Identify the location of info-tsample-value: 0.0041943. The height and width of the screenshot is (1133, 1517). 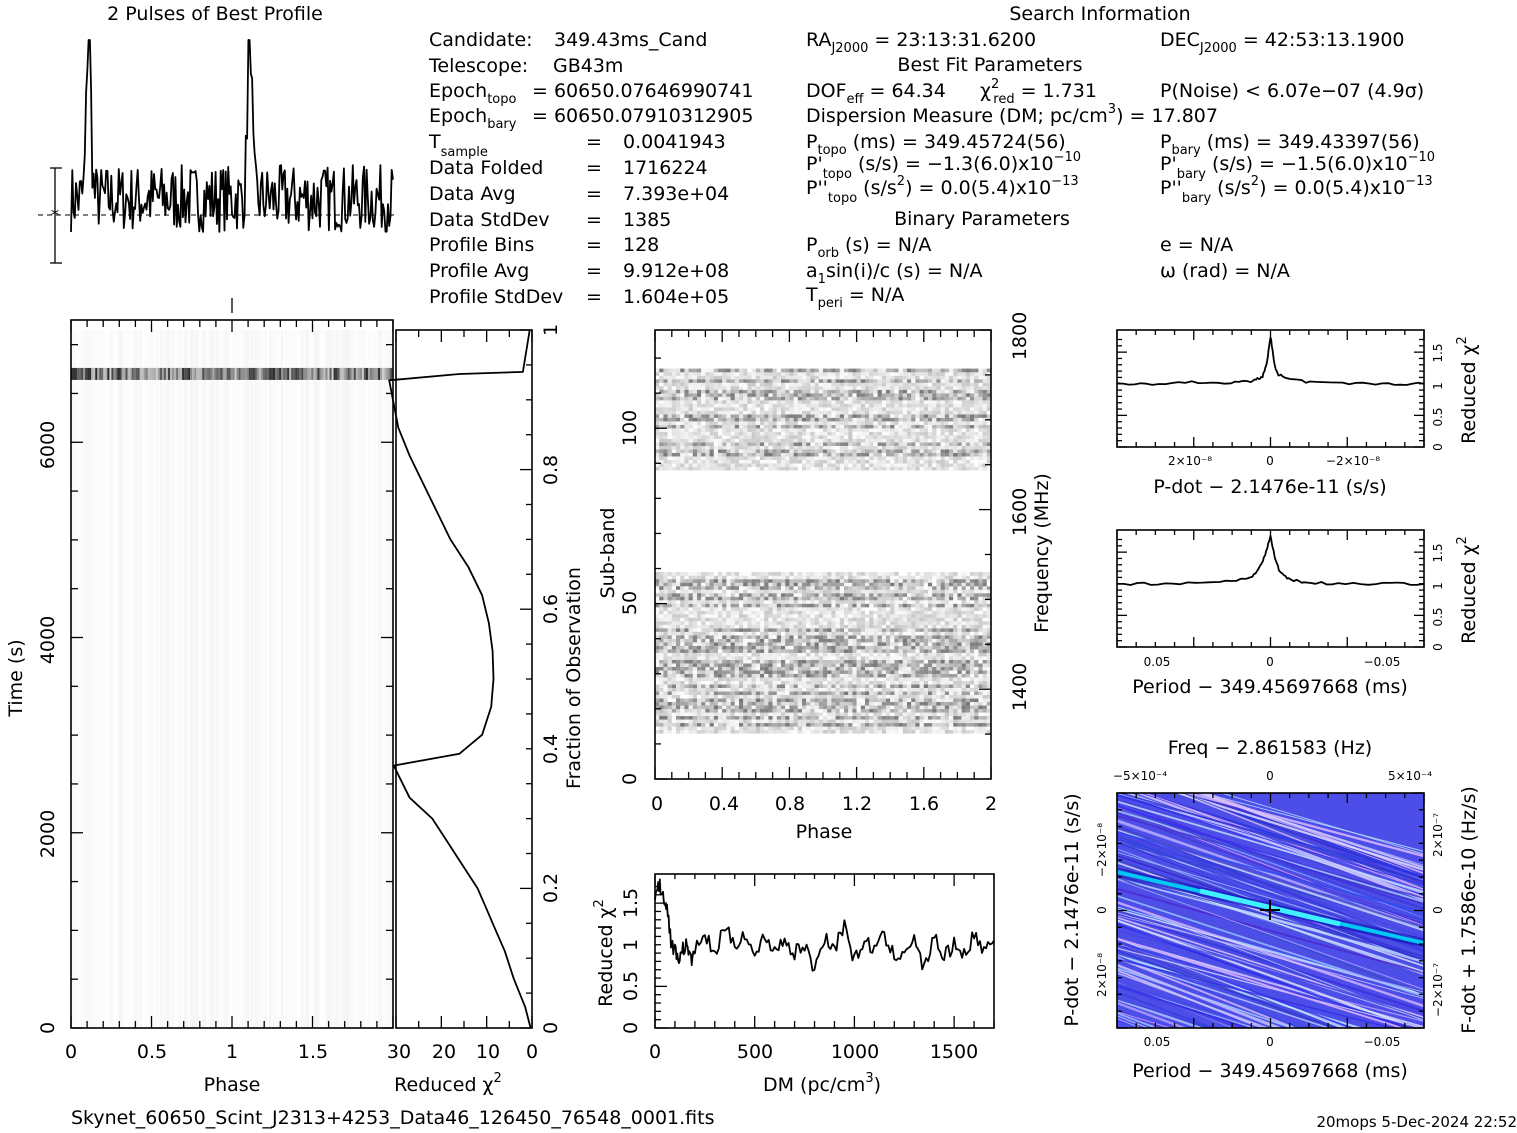
(674, 142).